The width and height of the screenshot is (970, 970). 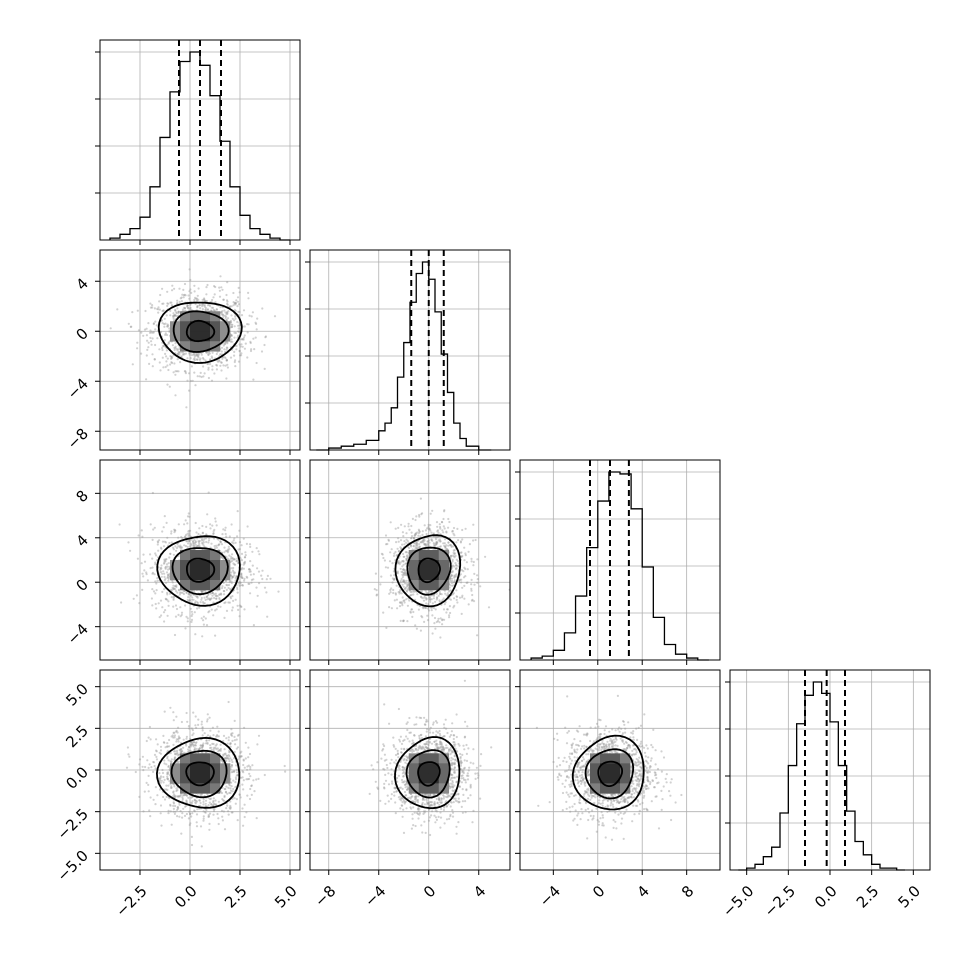 I want to click on density-cell, so click(x=414, y=565).